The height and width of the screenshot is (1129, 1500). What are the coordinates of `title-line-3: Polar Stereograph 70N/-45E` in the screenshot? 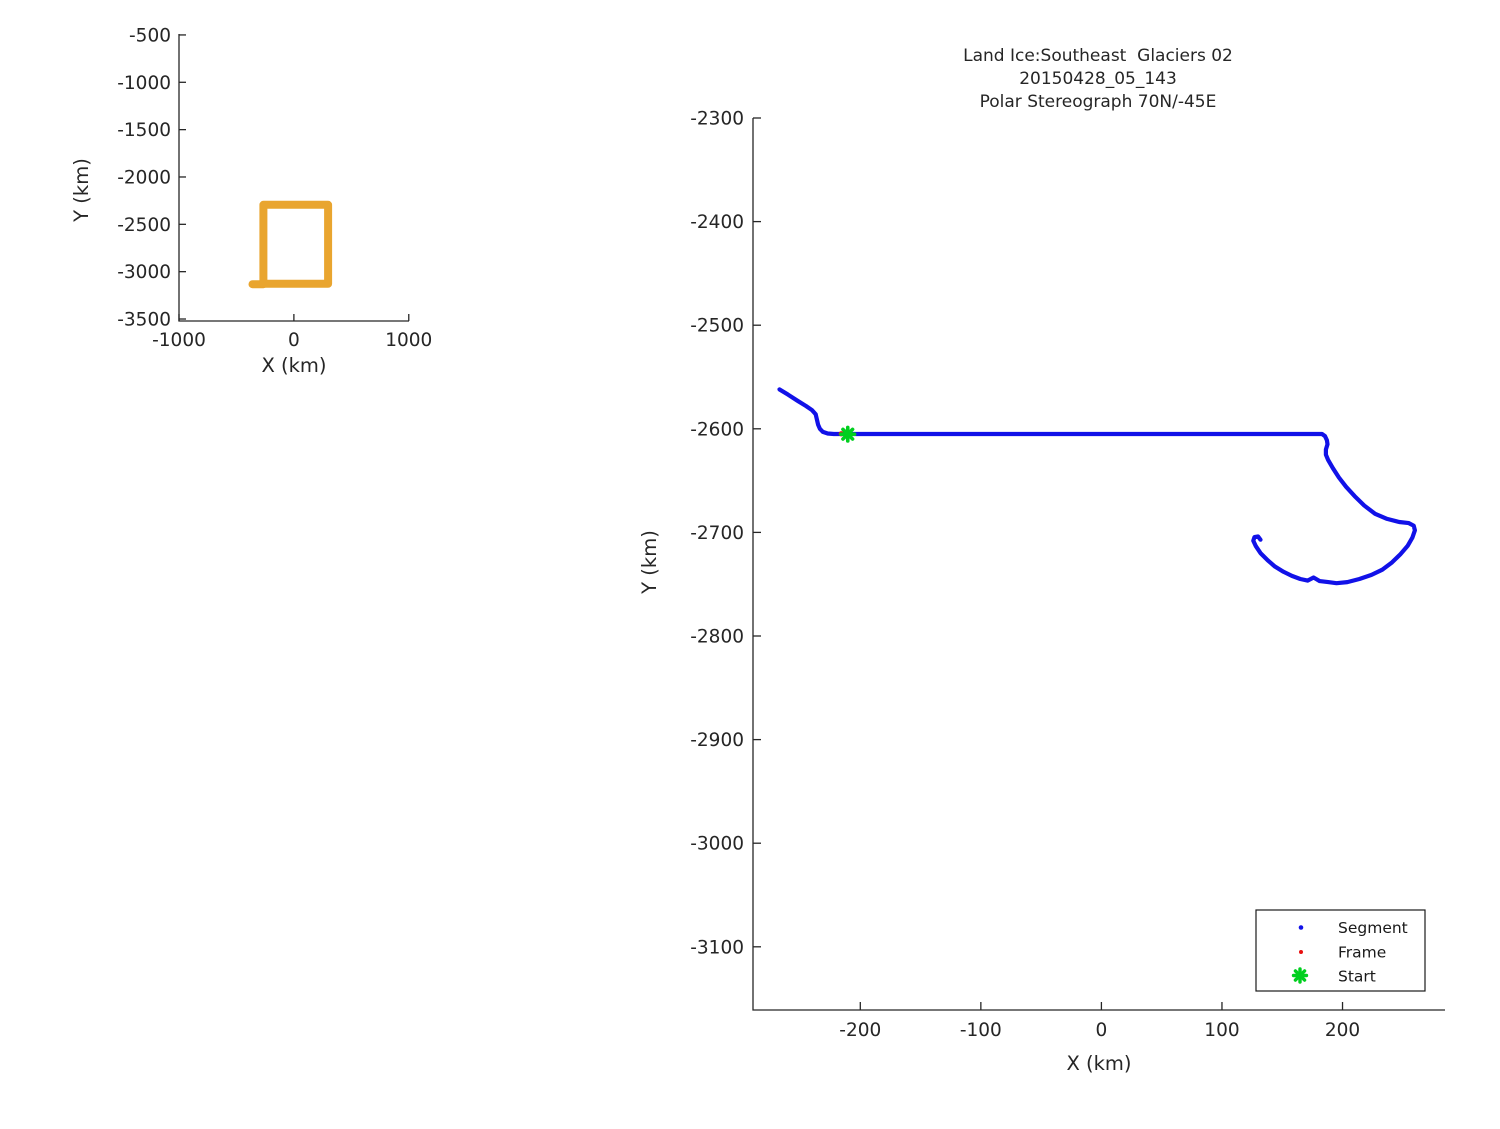 It's located at (1098, 102).